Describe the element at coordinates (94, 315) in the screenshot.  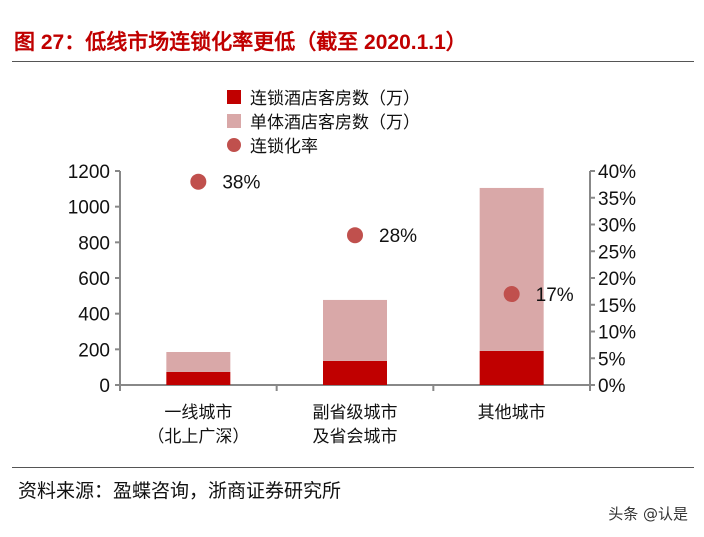
I see `y-tick-label: 400` at that location.